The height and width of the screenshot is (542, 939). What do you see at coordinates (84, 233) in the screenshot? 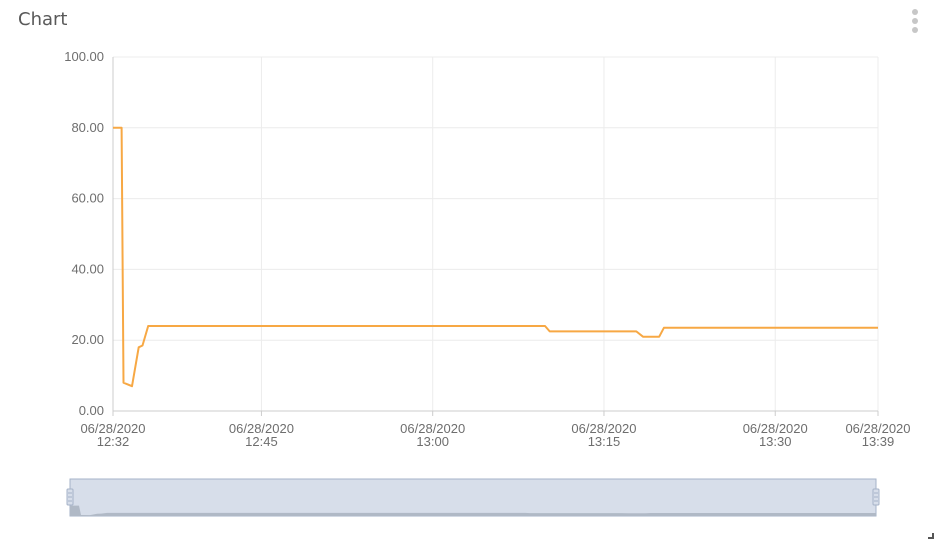
I see `y-axis-ticks: 0.00 20.00 40.00 60.00 80.00 100.00` at bounding box center [84, 233].